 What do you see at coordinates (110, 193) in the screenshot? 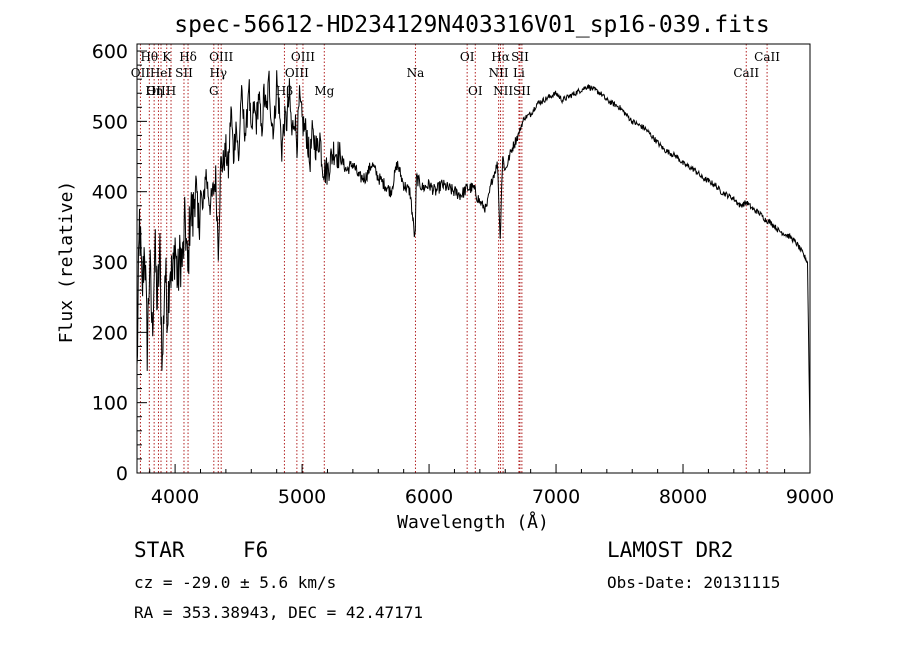
I see `y-tick-label: 400` at bounding box center [110, 193].